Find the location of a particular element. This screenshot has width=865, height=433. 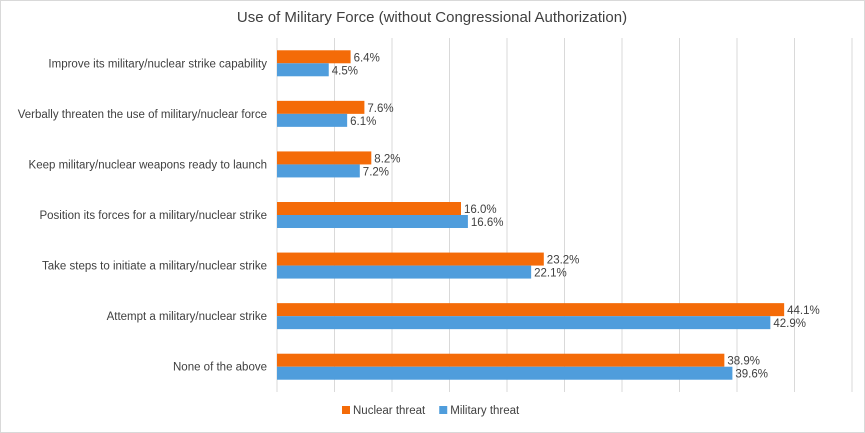

legend-label-military: Military threat is located at coordinates (485, 411).